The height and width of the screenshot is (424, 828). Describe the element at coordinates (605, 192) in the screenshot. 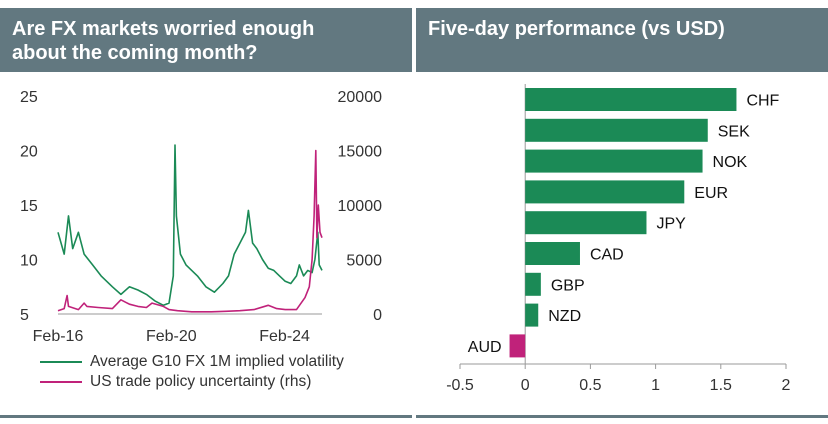

I see `bar-eur` at that location.